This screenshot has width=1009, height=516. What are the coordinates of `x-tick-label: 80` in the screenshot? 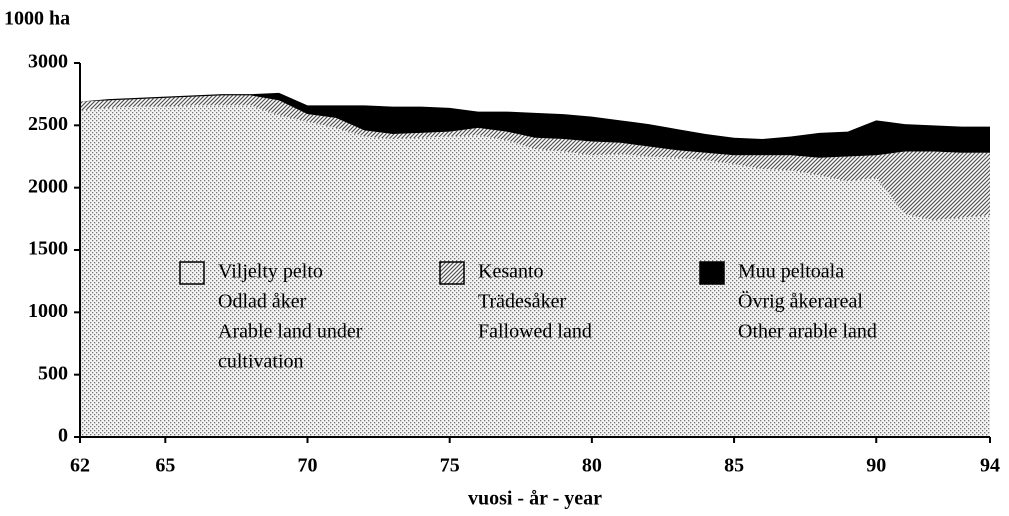 It's located at (592, 466).